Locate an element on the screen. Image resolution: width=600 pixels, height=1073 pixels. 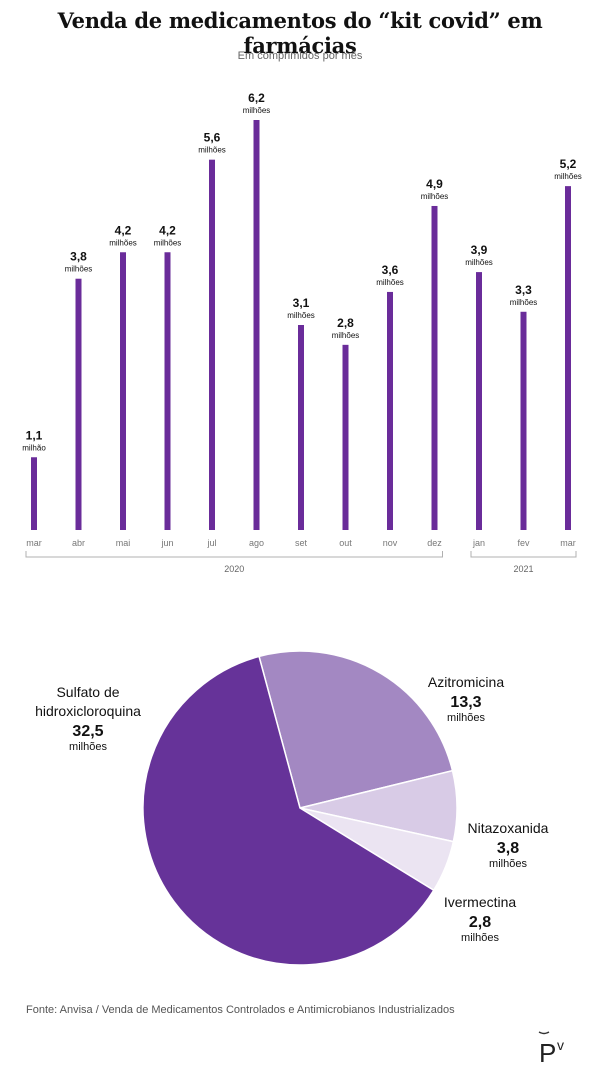
x-tick-label: fev is located at coordinates (523, 543).